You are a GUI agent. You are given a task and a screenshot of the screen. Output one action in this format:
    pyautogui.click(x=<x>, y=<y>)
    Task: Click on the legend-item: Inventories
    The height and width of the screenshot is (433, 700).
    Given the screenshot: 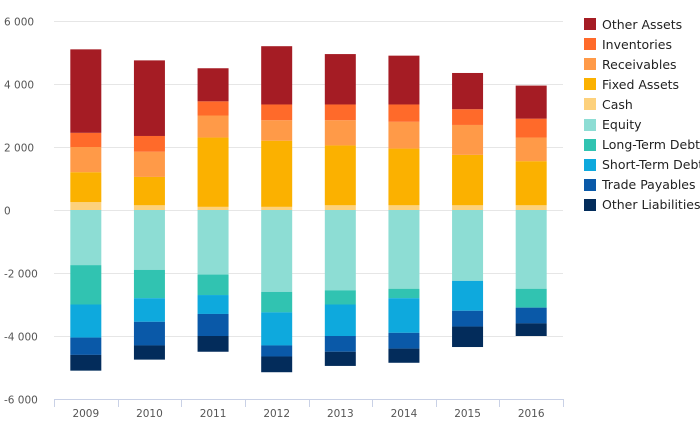 What is the action you would take?
    pyautogui.click(x=642, y=44)
    